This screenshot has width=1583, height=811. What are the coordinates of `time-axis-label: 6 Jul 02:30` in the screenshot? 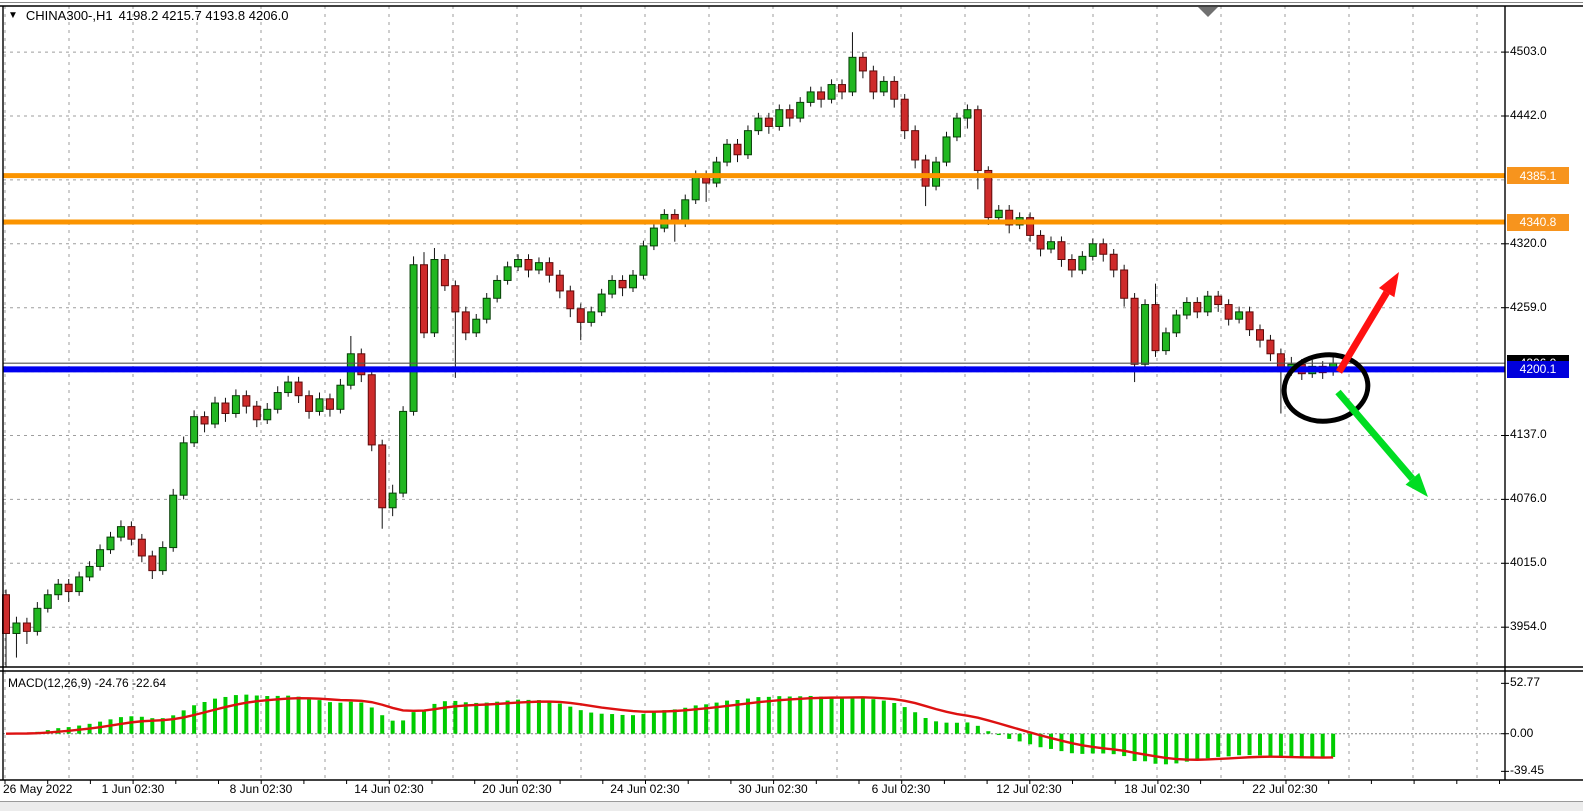 It's located at (901, 789).